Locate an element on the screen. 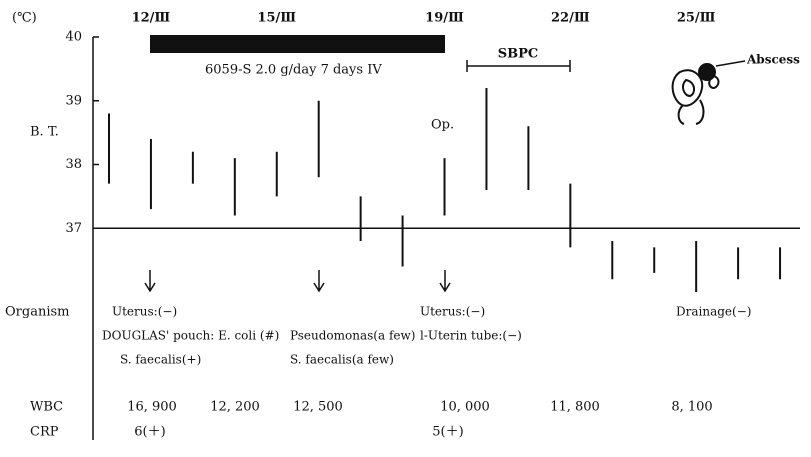 This screenshot has height=457, width=811. y-tick-label: 37 is located at coordinates (73, 228).